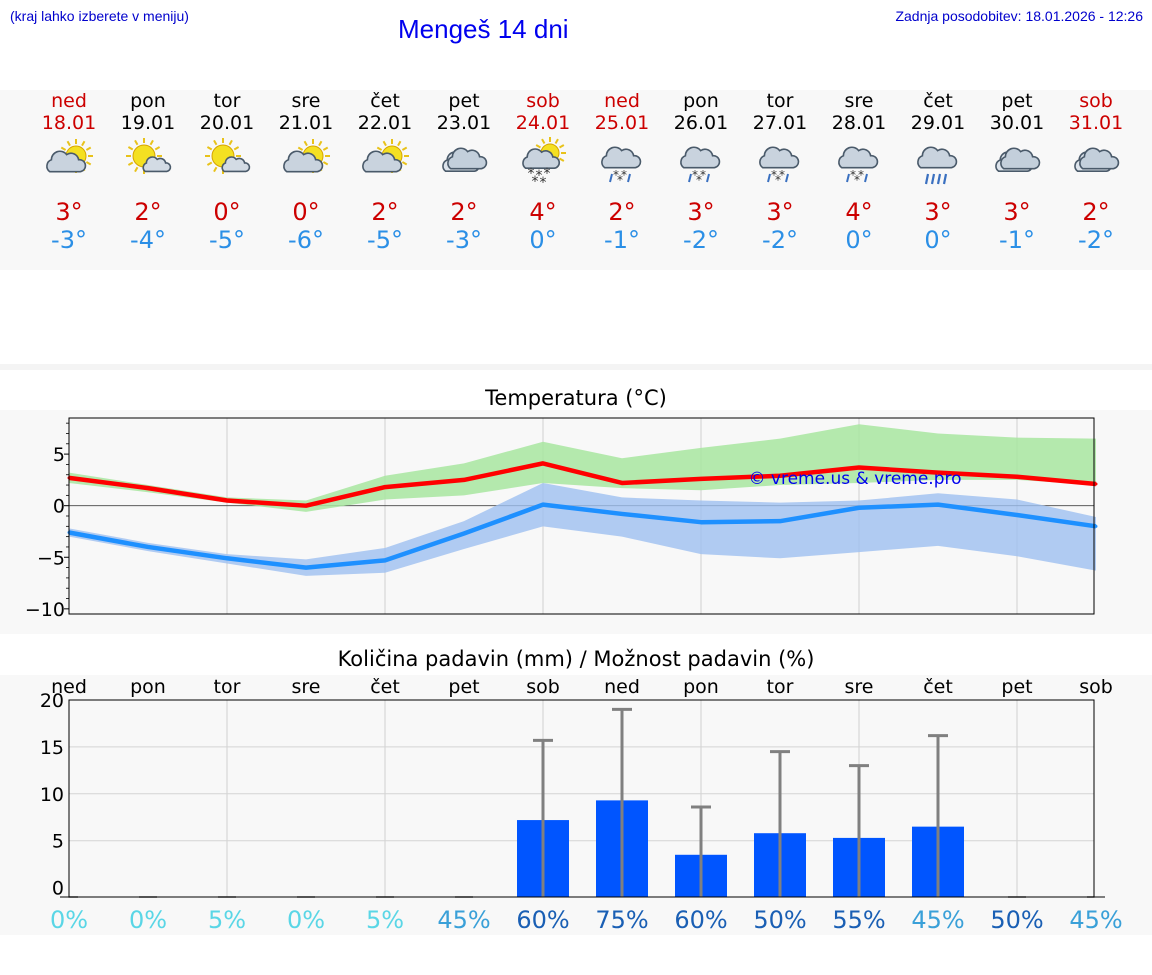 The width and height of the screenshot is (1152, 975). Describe the element at coordinates (148, 687) in the screenshot. I see `precip-day-label: pon` at that location.